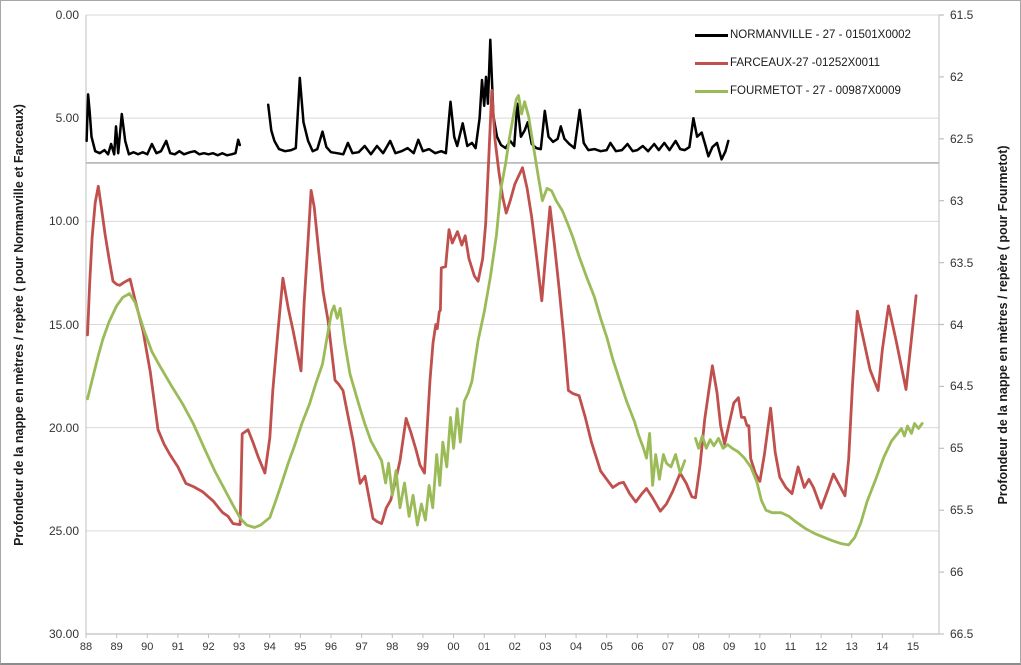 This screenshot has height=665, width=1021. Describe the element at coordinates (67, 118) in the screenshot. I see `left-axis-tick-label: 5.00` at that location.